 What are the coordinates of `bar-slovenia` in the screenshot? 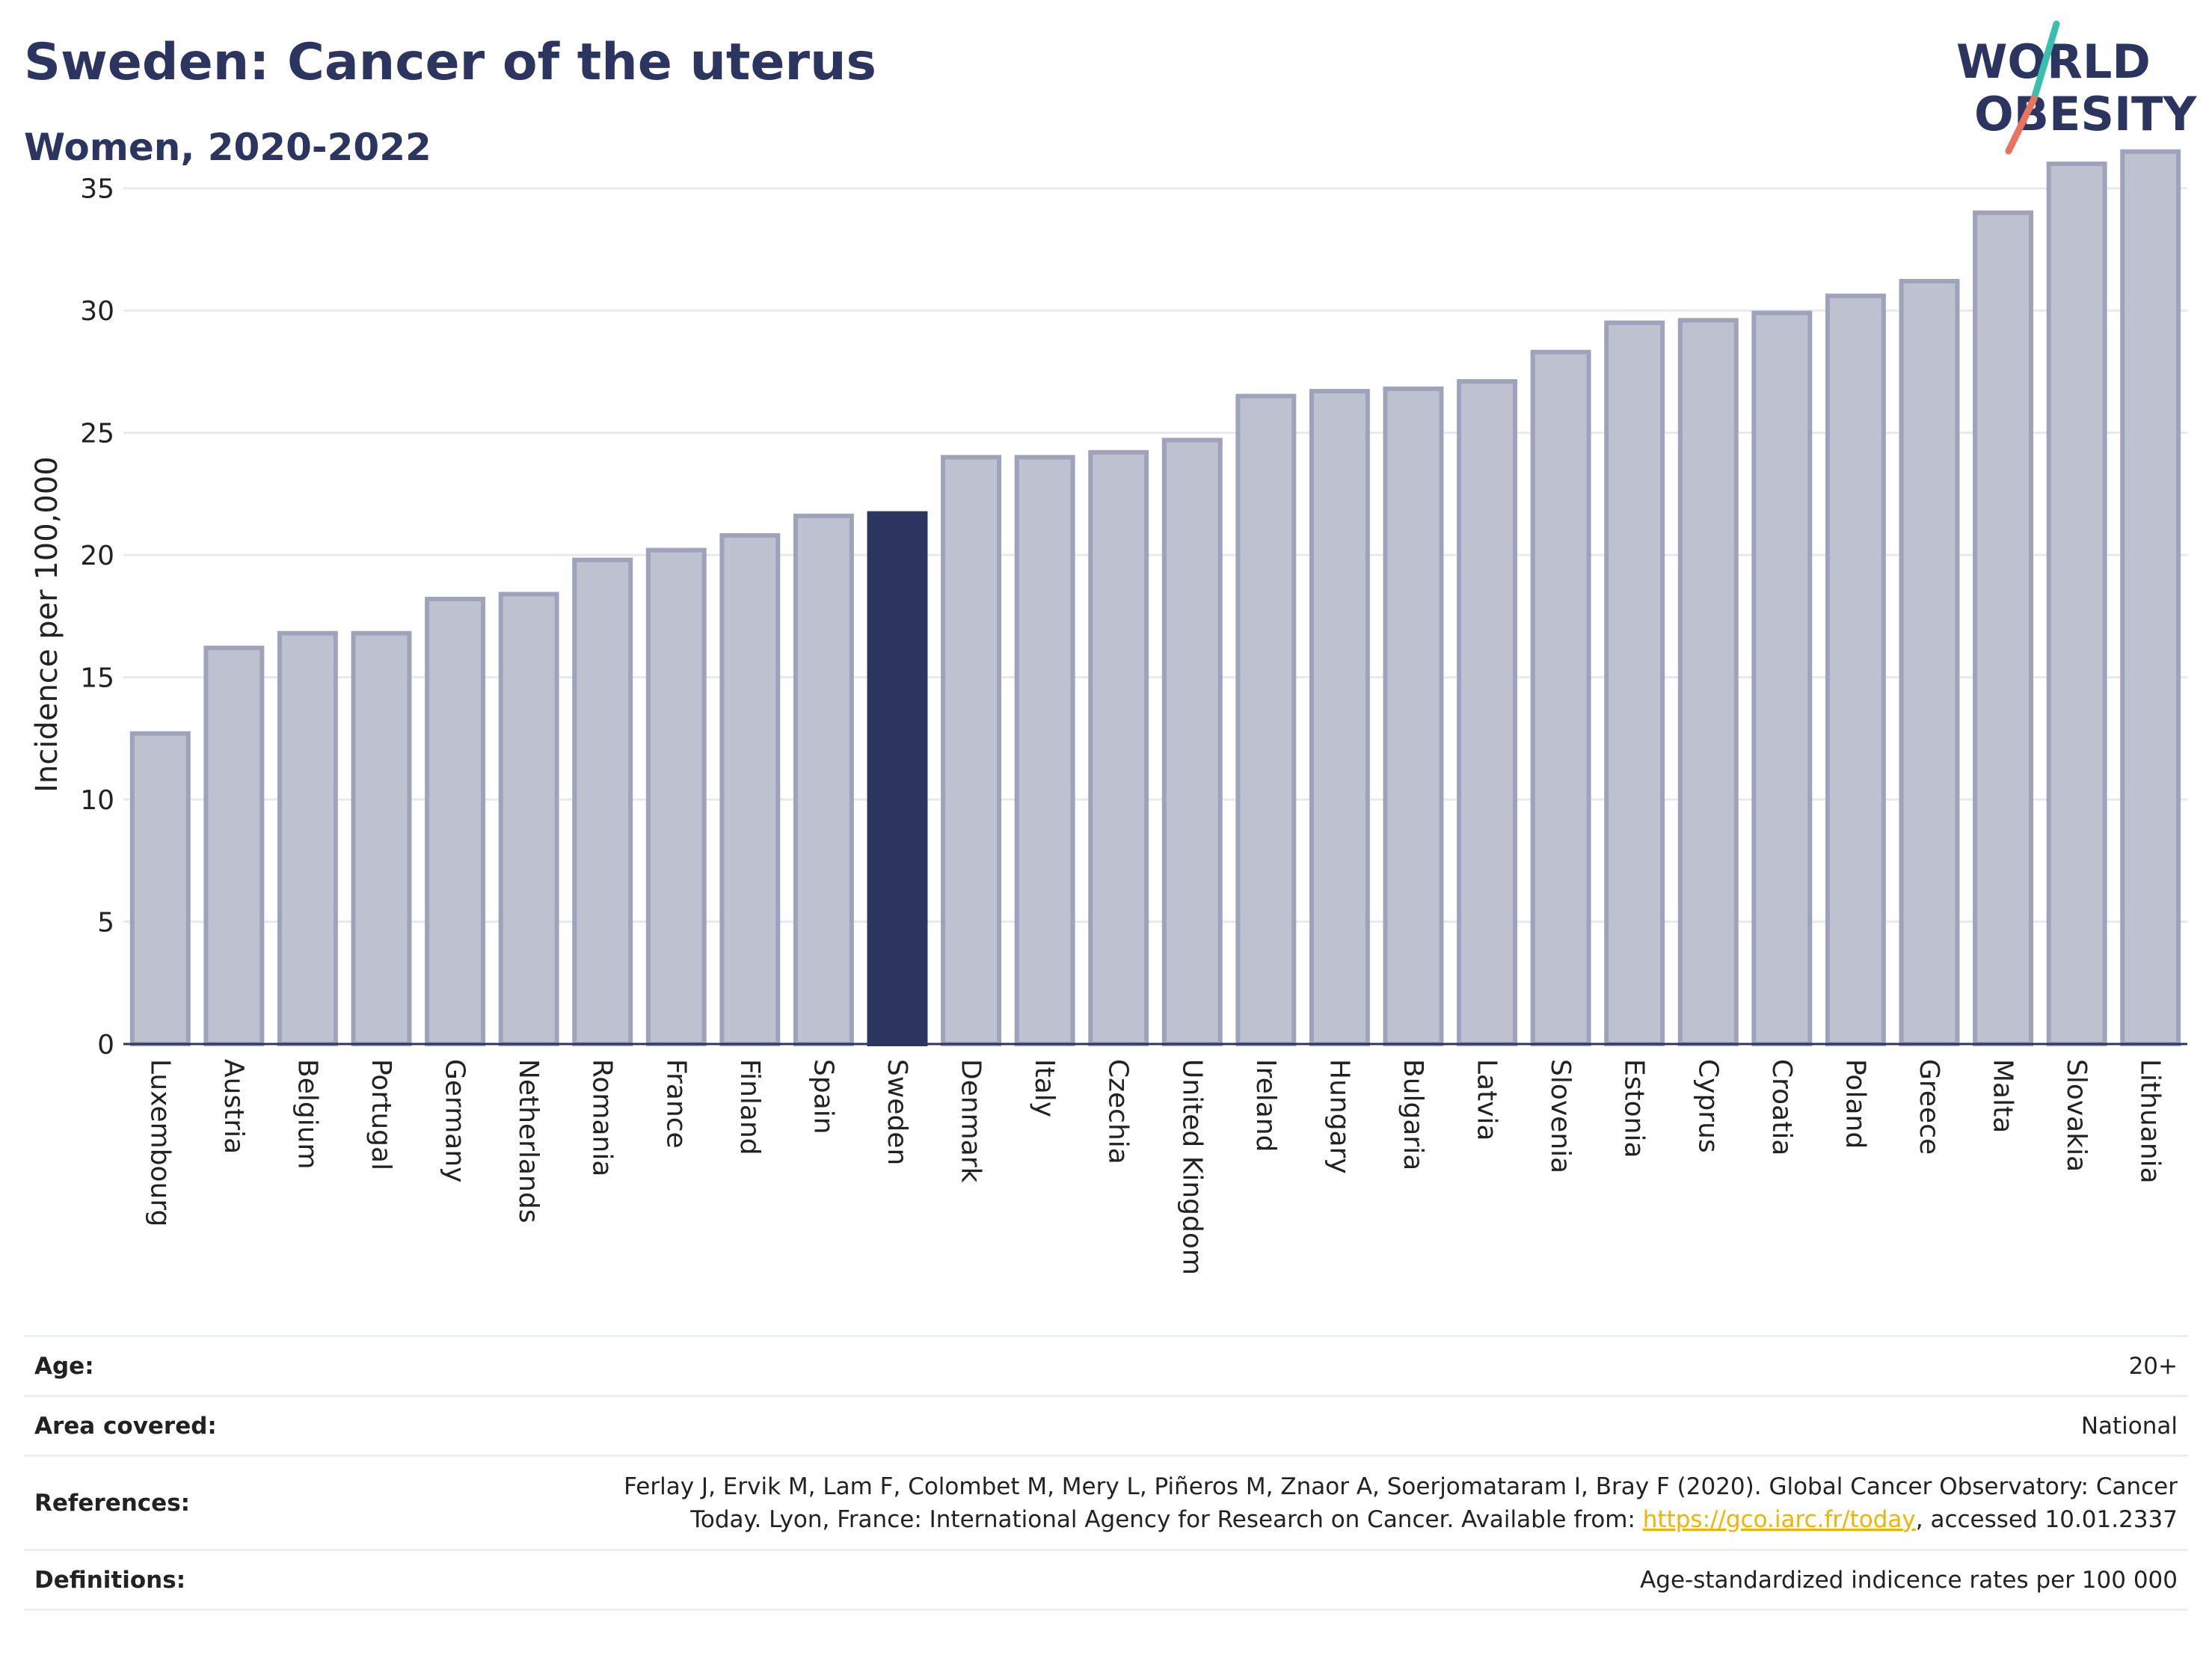 It's located at (1560, 697).